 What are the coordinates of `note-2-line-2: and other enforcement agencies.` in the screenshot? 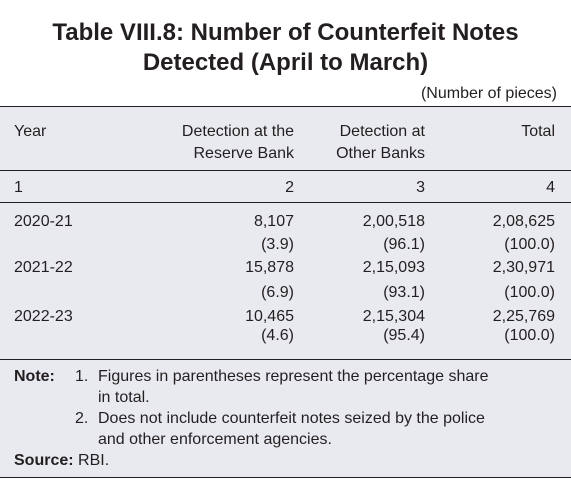 It's located at (286, 439).